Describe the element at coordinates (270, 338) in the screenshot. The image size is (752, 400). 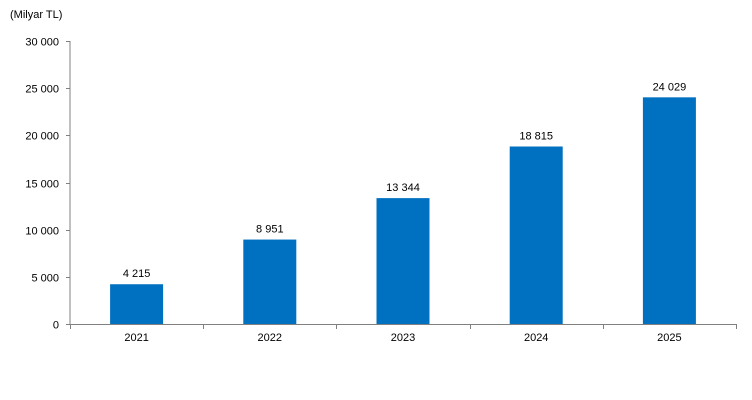
I see `x-tick-label-2022: 2022` at that location.